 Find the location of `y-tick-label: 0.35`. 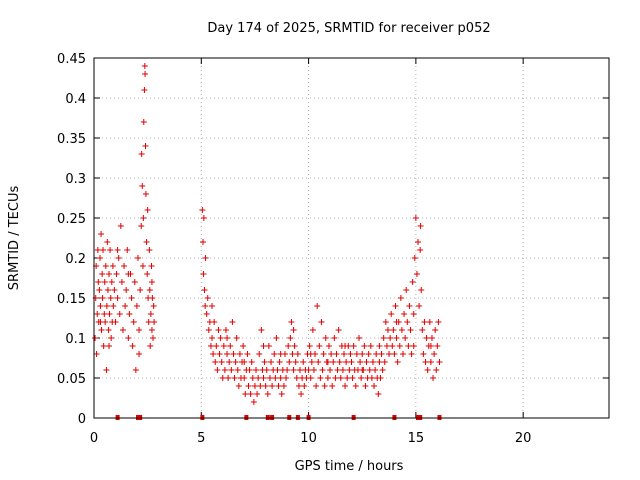

y-tick-label: 0.35 is located at coordinates (71, 139).